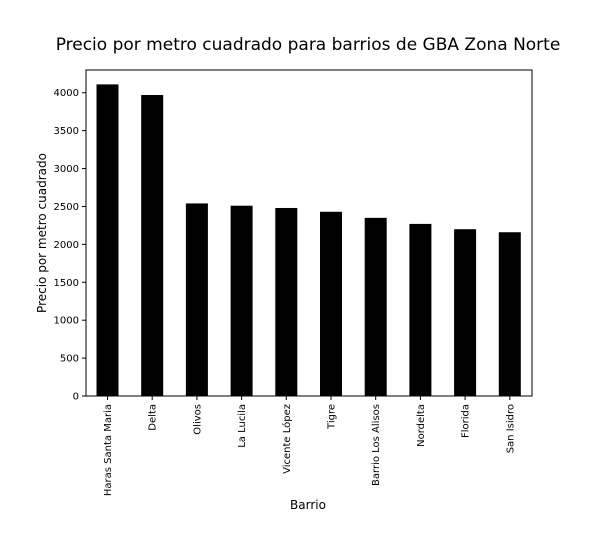 This screenshot has width=596, height=552. Describe the element at coordinates (332, 417) in the screenshot. I see `x-tick-label: Tigre` at that location.